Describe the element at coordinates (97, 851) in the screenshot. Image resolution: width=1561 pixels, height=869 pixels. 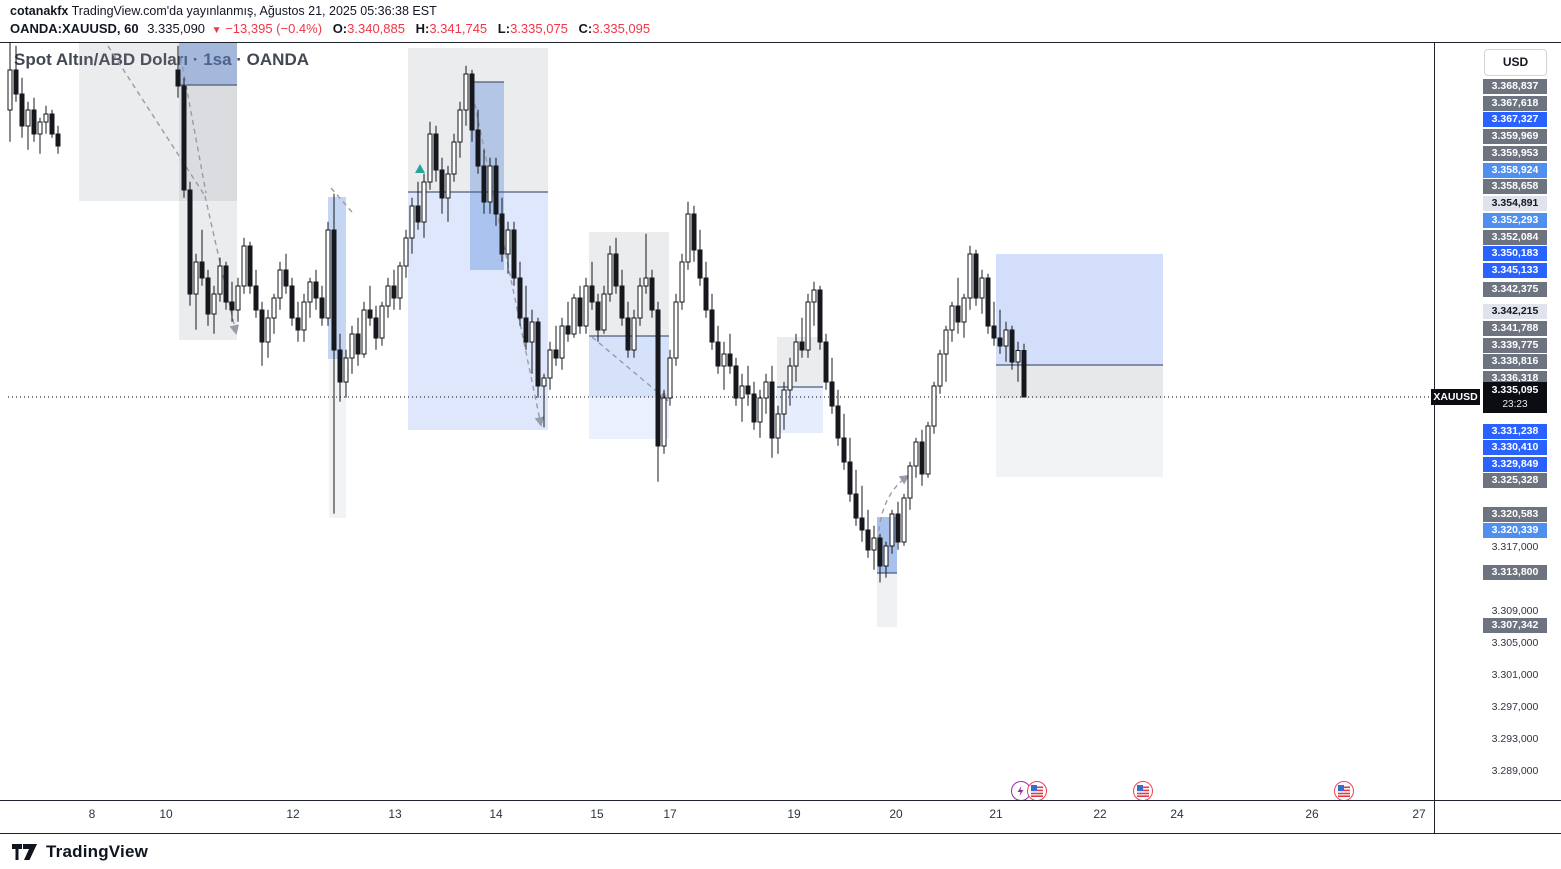
I see `brand-name: TradingView` at that location.